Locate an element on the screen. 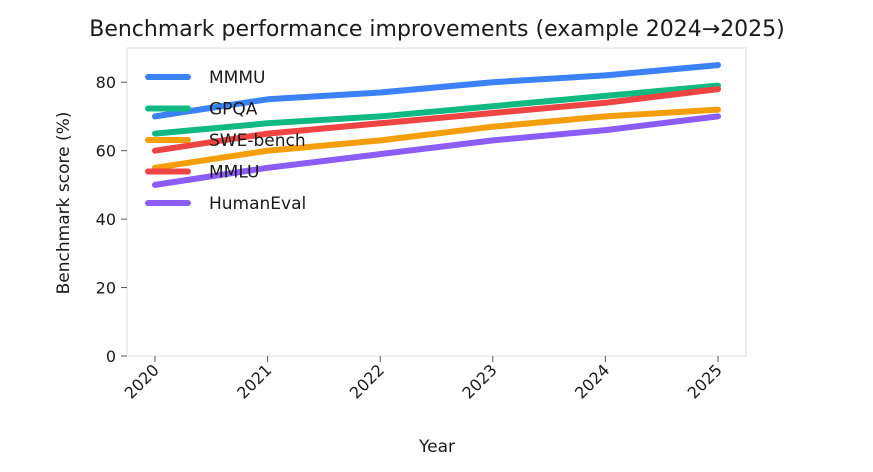 The height and width of the screenshot is (472, 873). legend-label: GPQA is located at coordinates (233, 110).